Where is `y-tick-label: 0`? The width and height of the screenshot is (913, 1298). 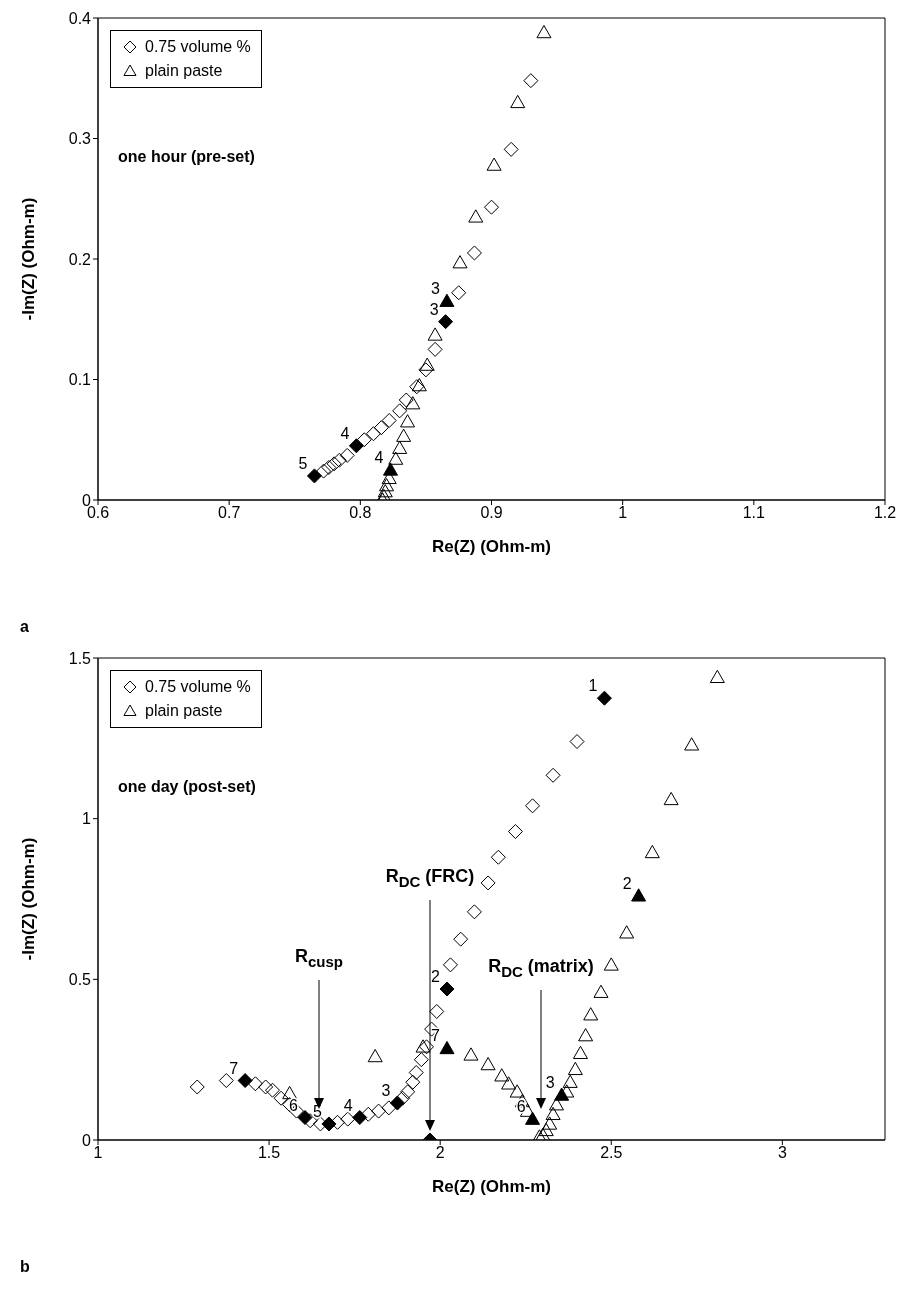
y-tick-label: 0 is located at coordinates (87, 1140).